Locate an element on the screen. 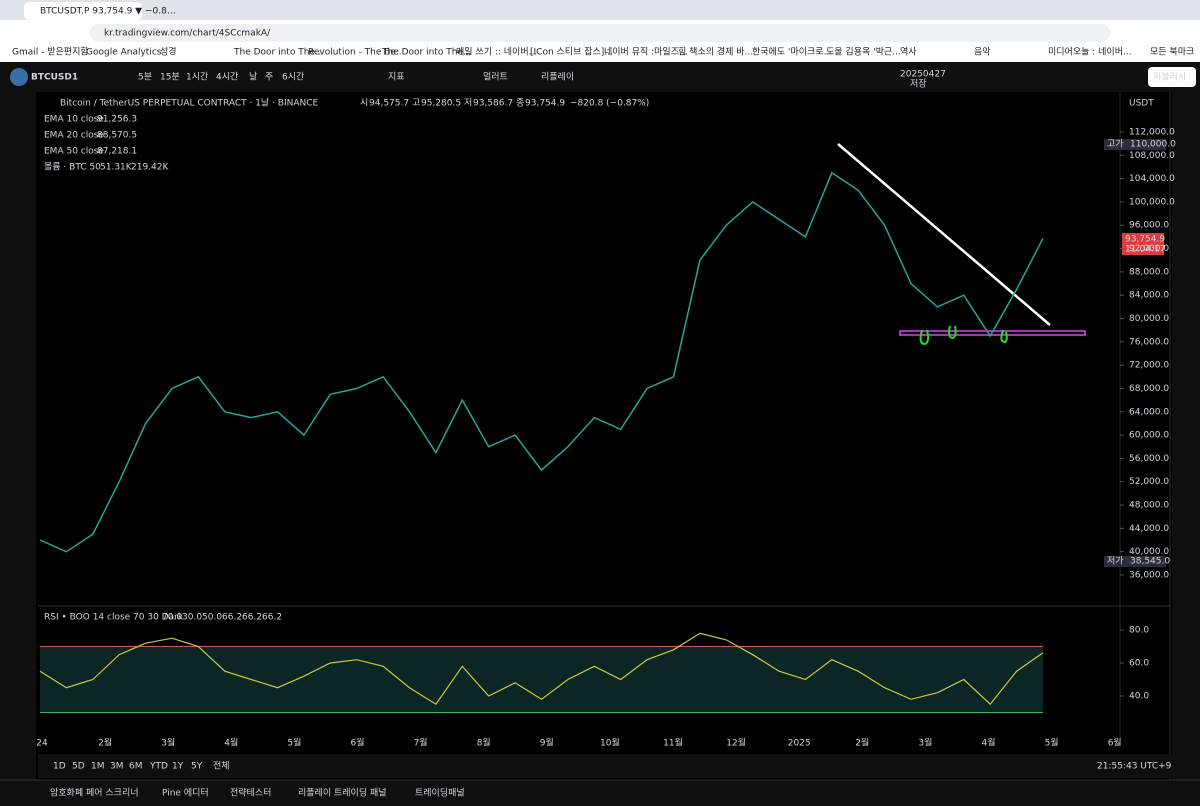 This screenshot has height=806, width=1200. alert-button: 얼러트 is located at coordinates (495, 77).